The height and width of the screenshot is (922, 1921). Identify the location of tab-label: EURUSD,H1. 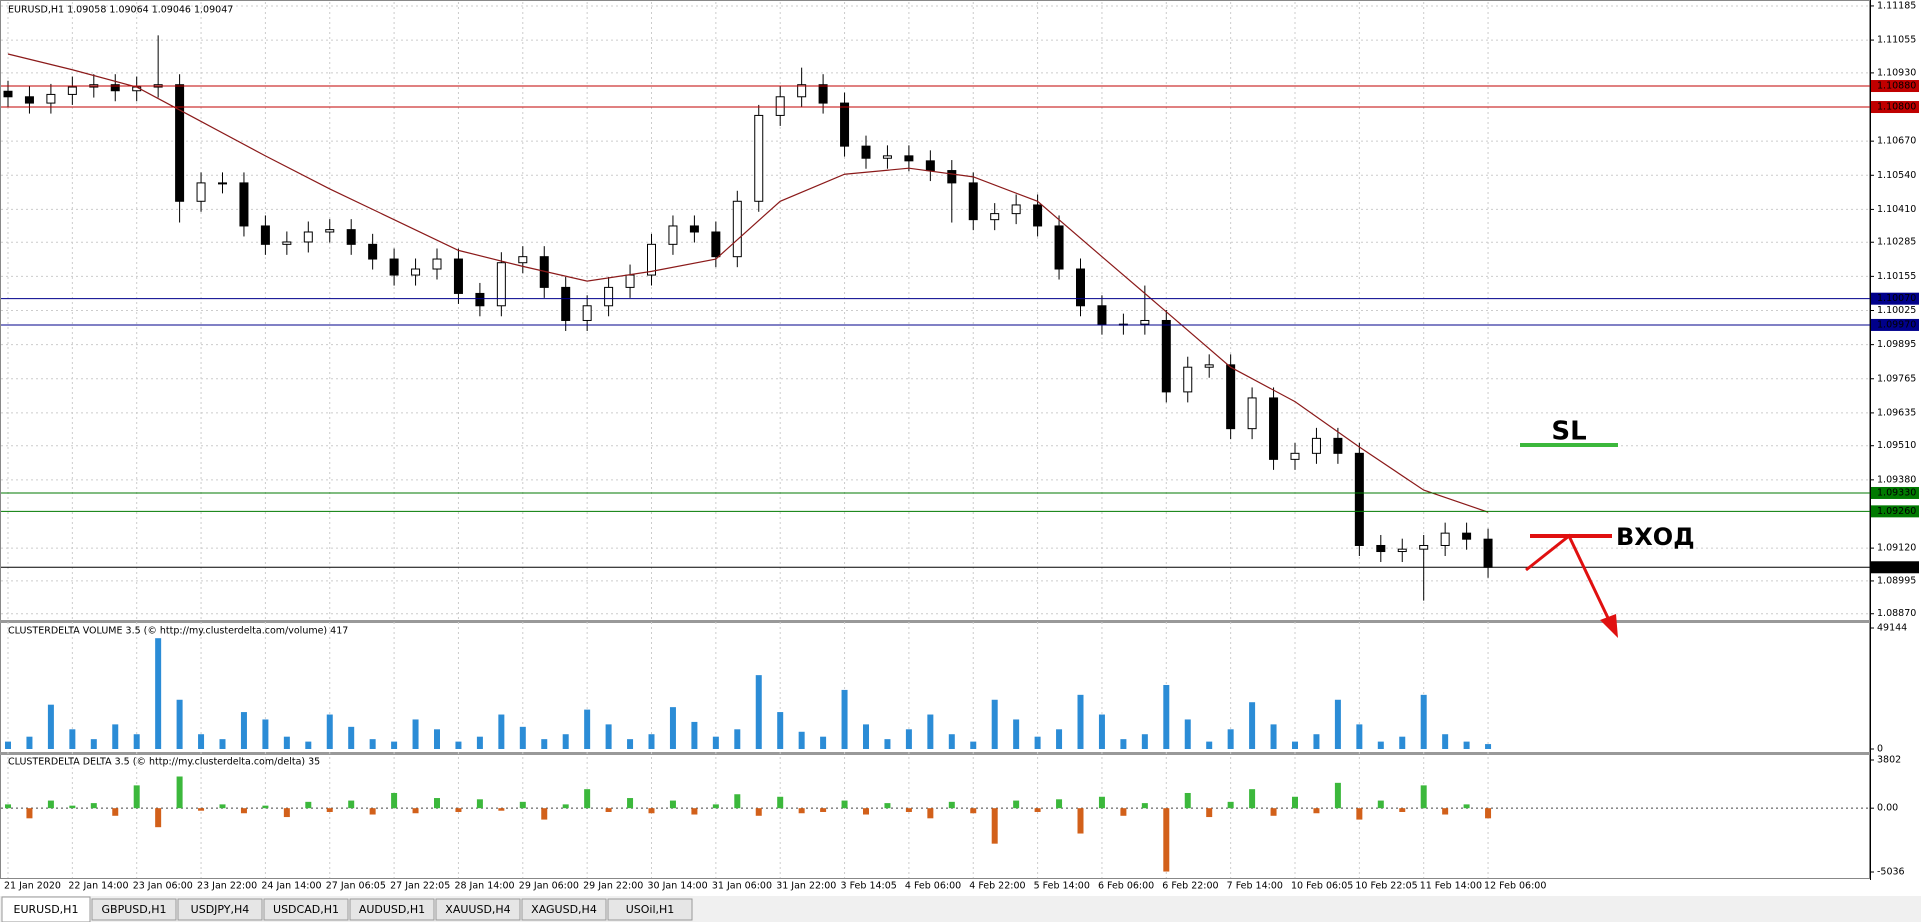
(46, 909).